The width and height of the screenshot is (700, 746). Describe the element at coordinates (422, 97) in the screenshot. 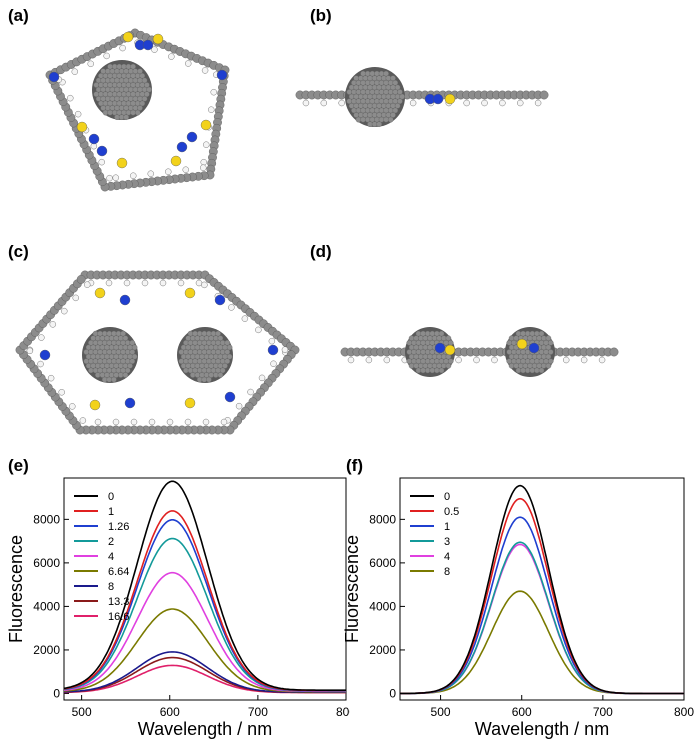

I see `molecule-pentagon-side-view` at that location.